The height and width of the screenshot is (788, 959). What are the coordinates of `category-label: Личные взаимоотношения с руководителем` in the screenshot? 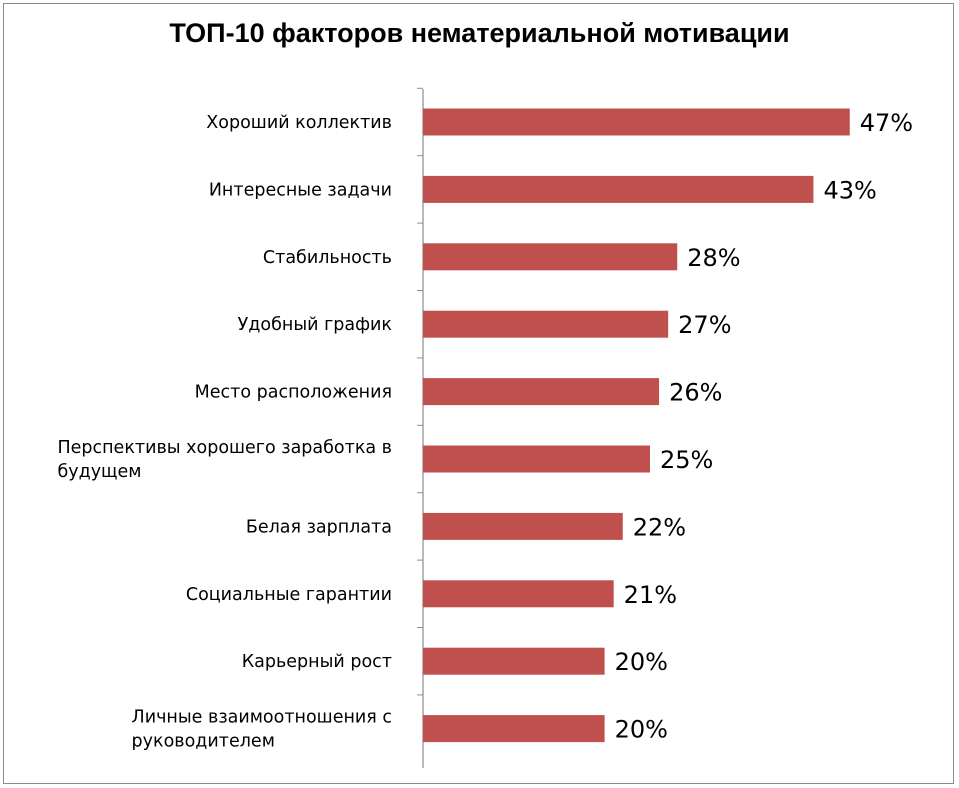 It's located at (262, 730).